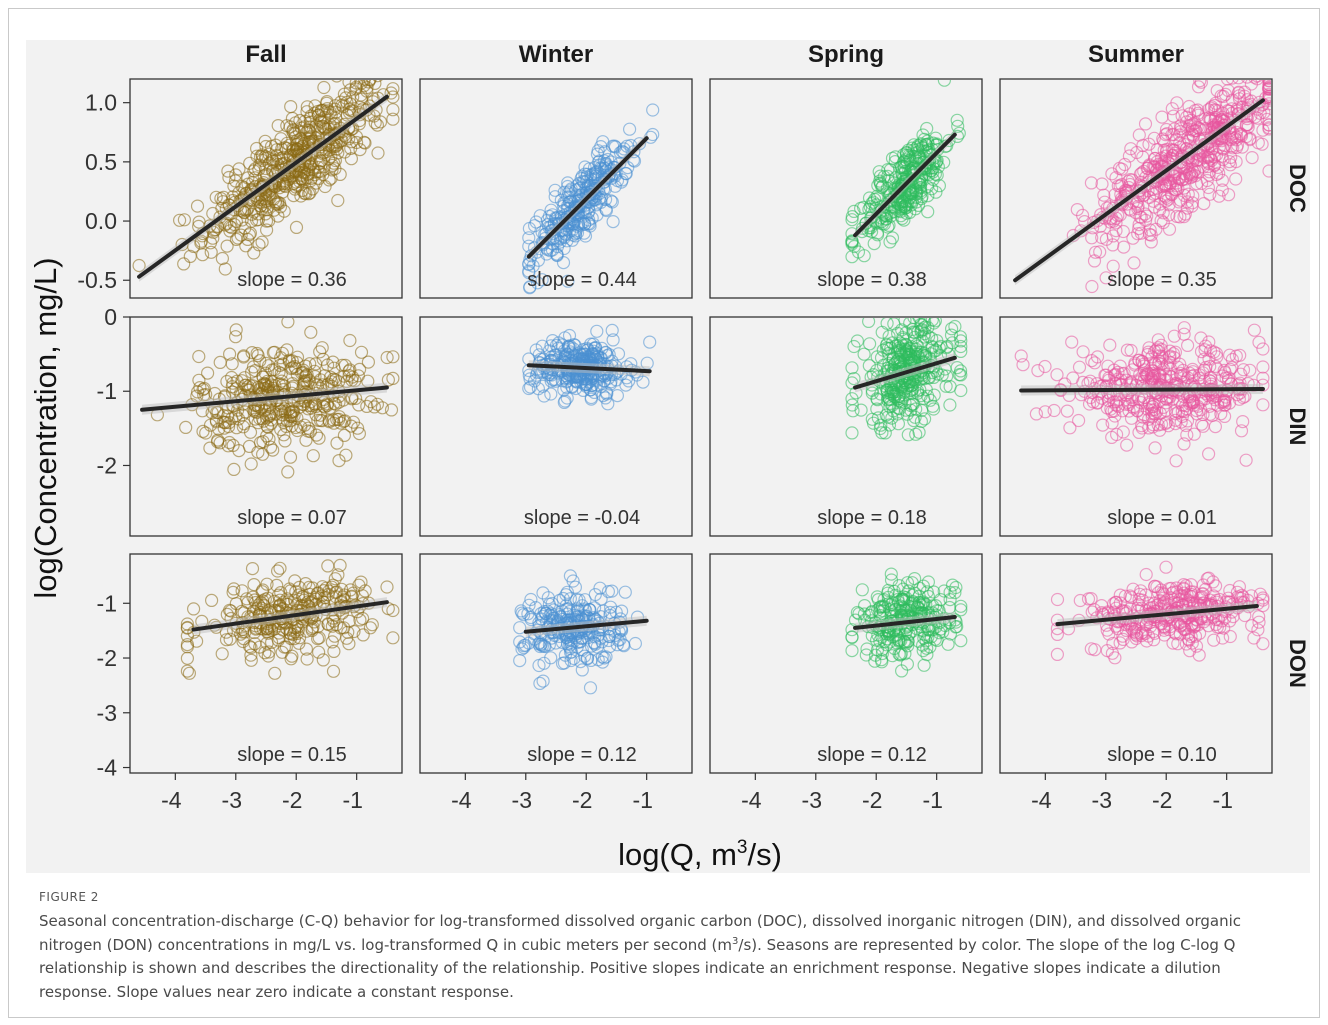  What do you see at coordinates (522, 800) in the screenshot?
I see `x-tick-label: -3` at bounding box center [522, 800].